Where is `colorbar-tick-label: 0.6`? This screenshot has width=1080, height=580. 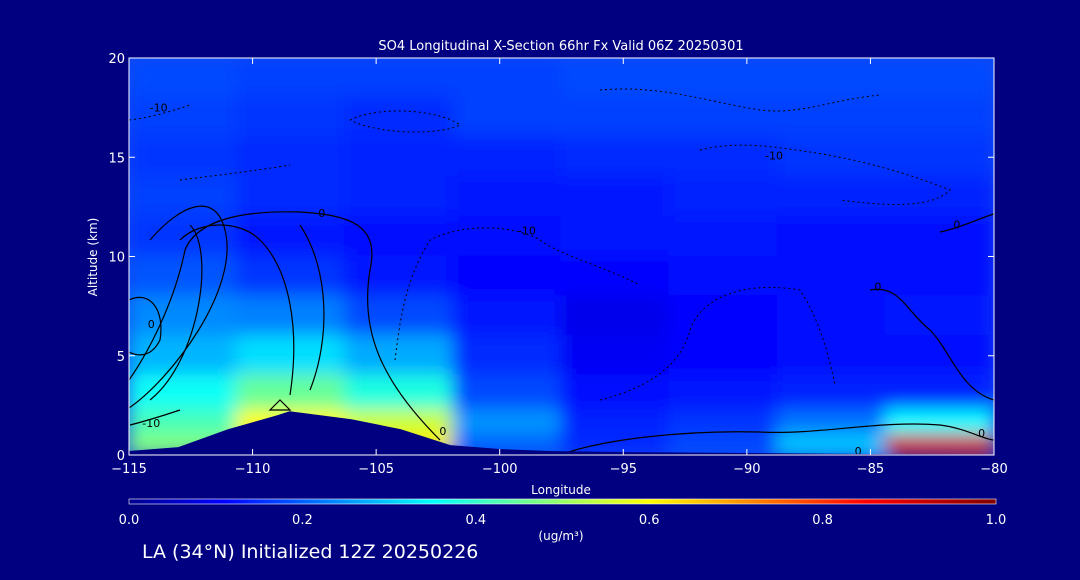 colorbar-tick-label: 0.6 is located at coordinates (649, 520).